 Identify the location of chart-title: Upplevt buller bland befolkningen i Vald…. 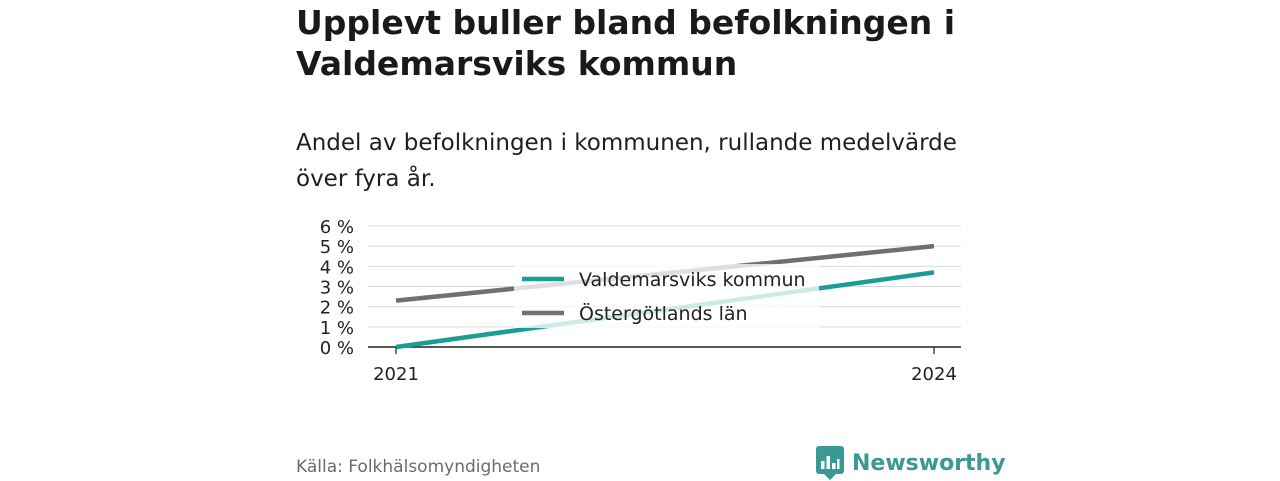
(626, 43).